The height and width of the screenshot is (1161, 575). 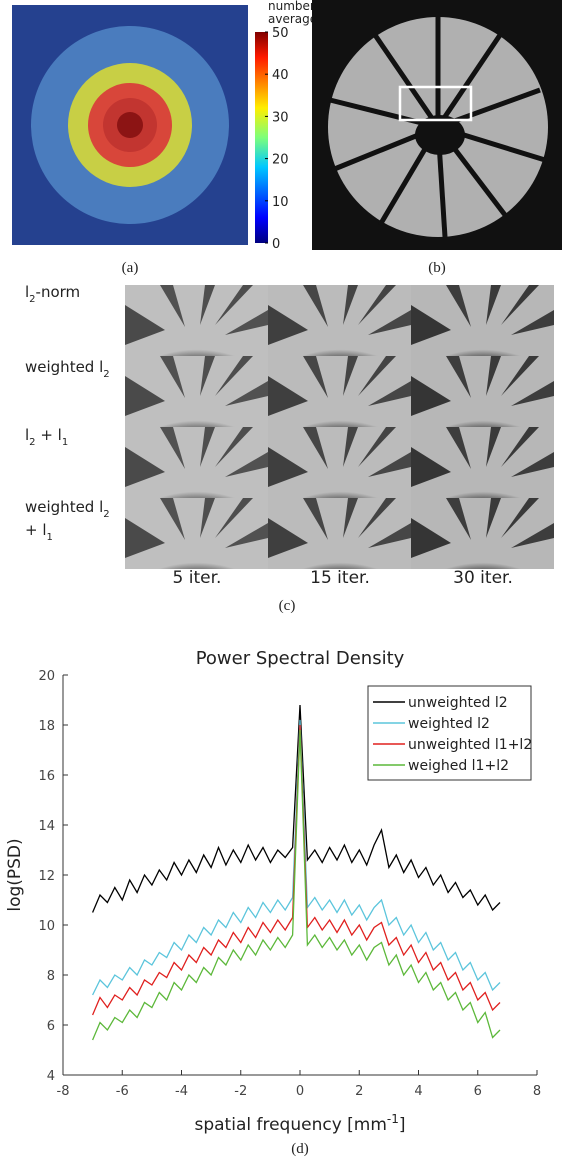 What do you see at coordinates (290, 1125) in the screenshot?
I see `x-axis-label-text: spatial frequency [mm` at bounding box center [290, 1125].